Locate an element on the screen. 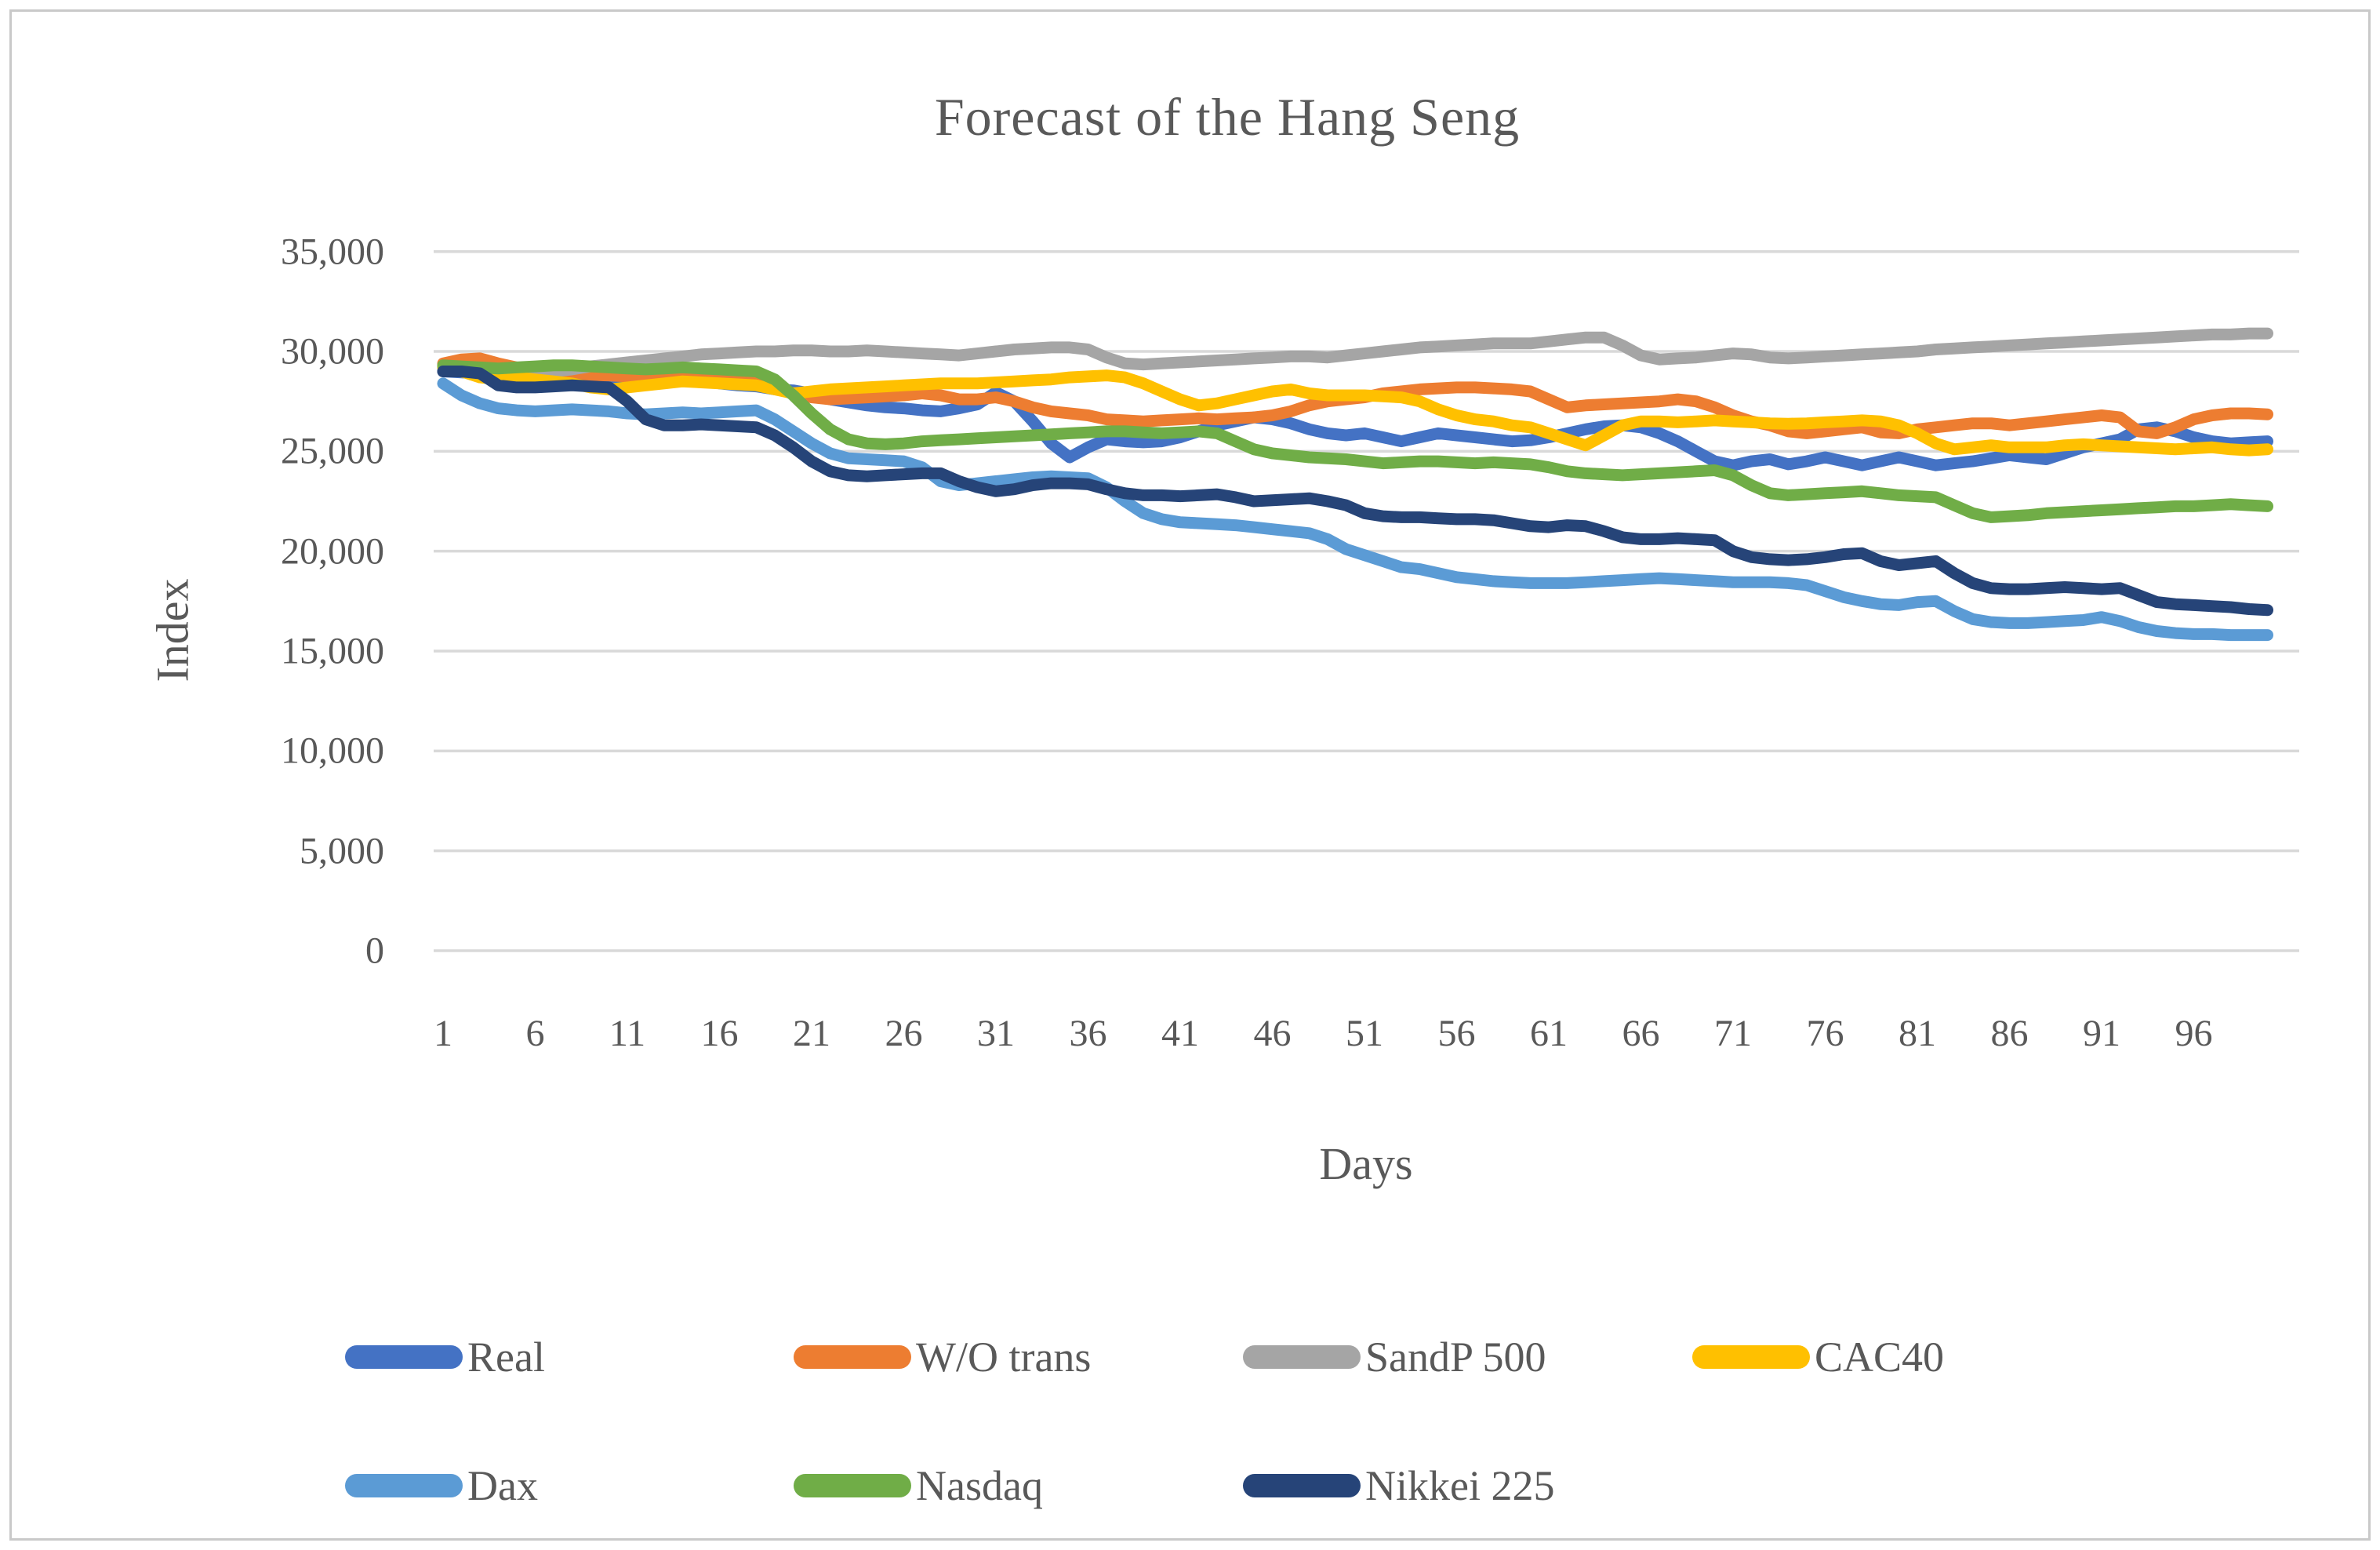 The height and width of the screenshot is (1550, 2380). x-tick-label: 46 is located at coordinates (1272, 1033).